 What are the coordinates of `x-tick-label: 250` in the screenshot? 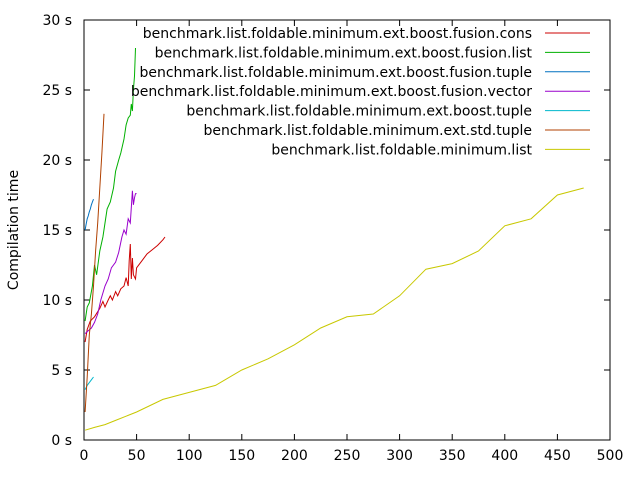 It's located at (347, 456).